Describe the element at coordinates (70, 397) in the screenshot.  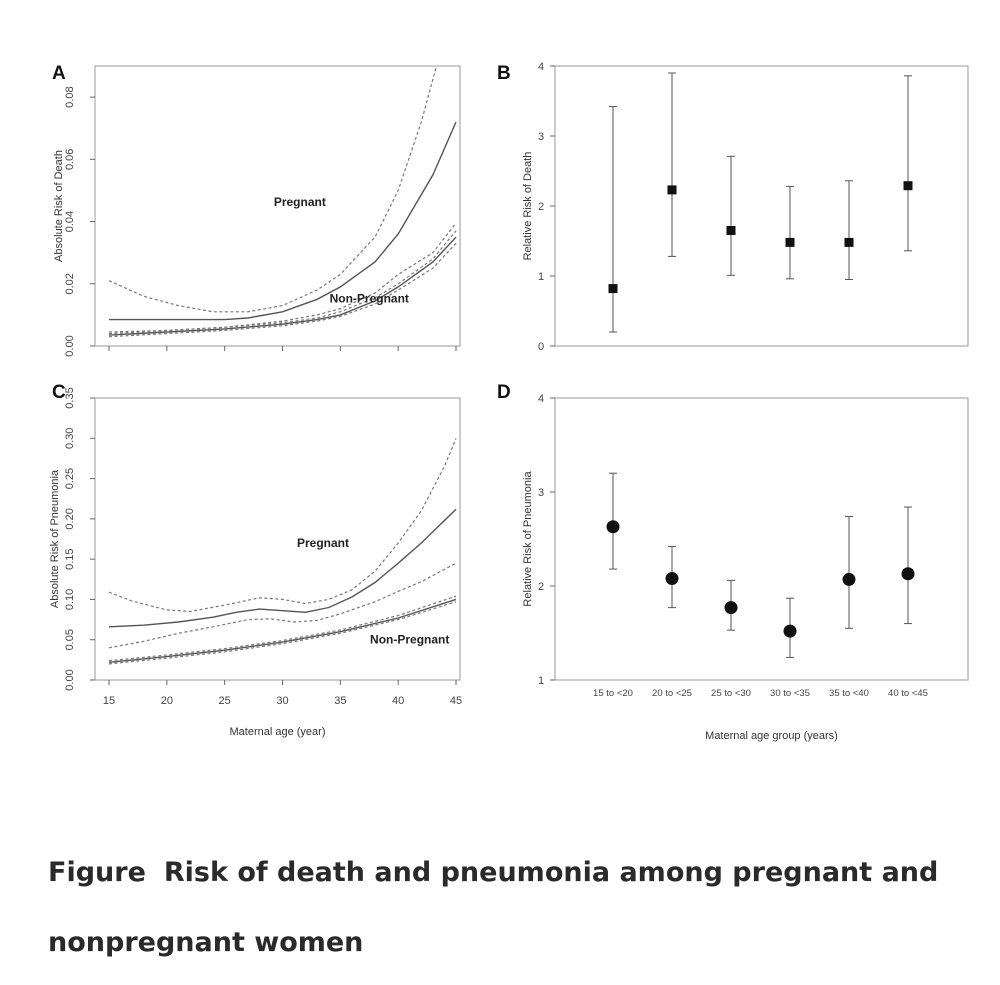
I see `y-tick-label-c: 0.35` at that location.